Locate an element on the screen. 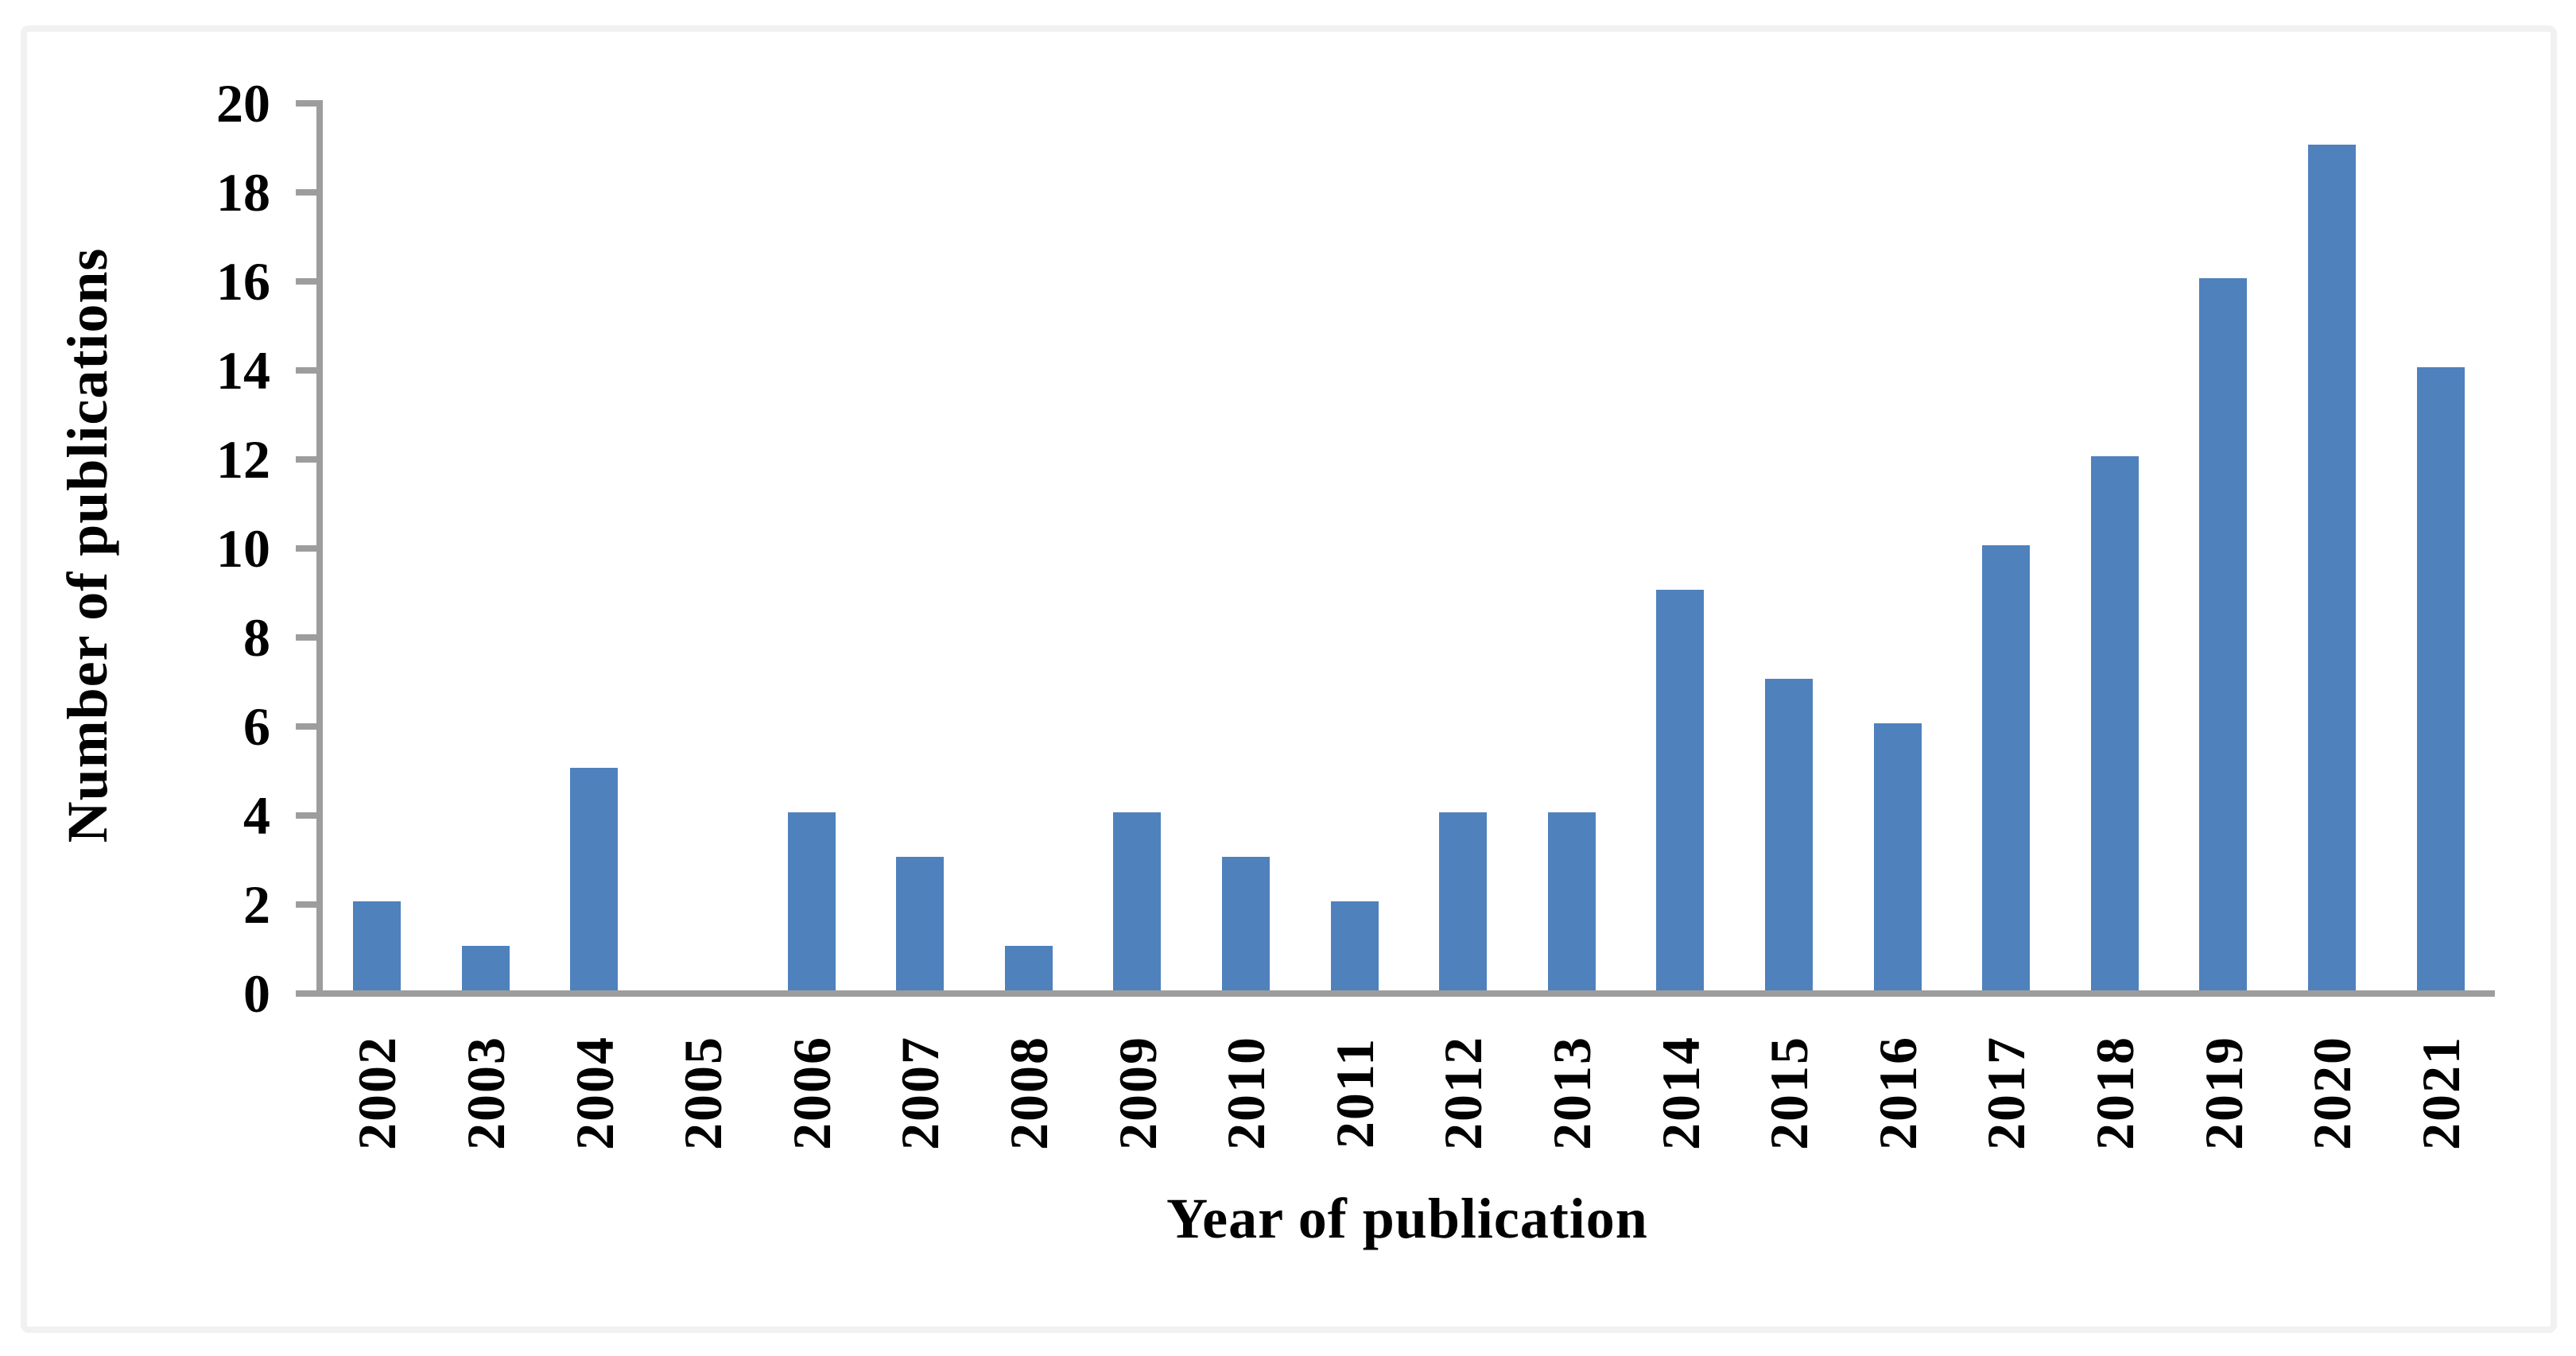  bar-2010 is located at coordinates (1247, 923).